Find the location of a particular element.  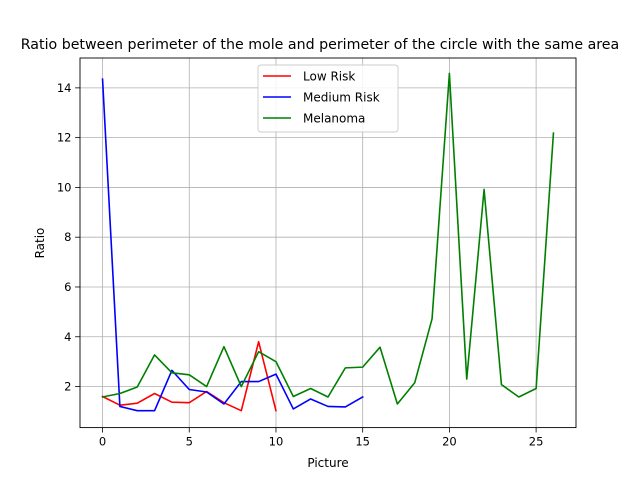

legend: Low Risk Medium Risk Melanoma is located at coordinates (328, 98).